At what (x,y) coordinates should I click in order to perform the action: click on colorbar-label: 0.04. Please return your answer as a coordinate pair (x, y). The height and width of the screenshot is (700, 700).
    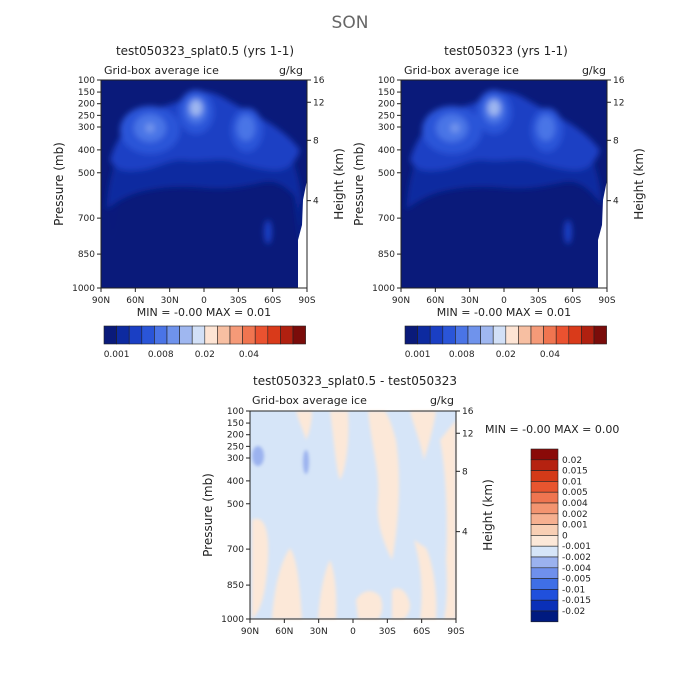
    Looking at the image, I should click on (550, 355).